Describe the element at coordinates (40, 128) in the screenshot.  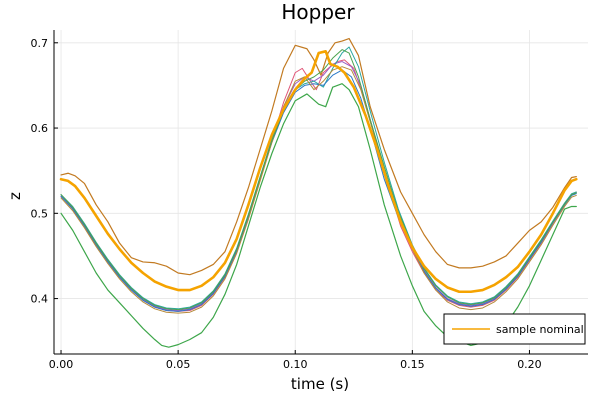
I see `y-tick-label-2: 0.6` at that location.